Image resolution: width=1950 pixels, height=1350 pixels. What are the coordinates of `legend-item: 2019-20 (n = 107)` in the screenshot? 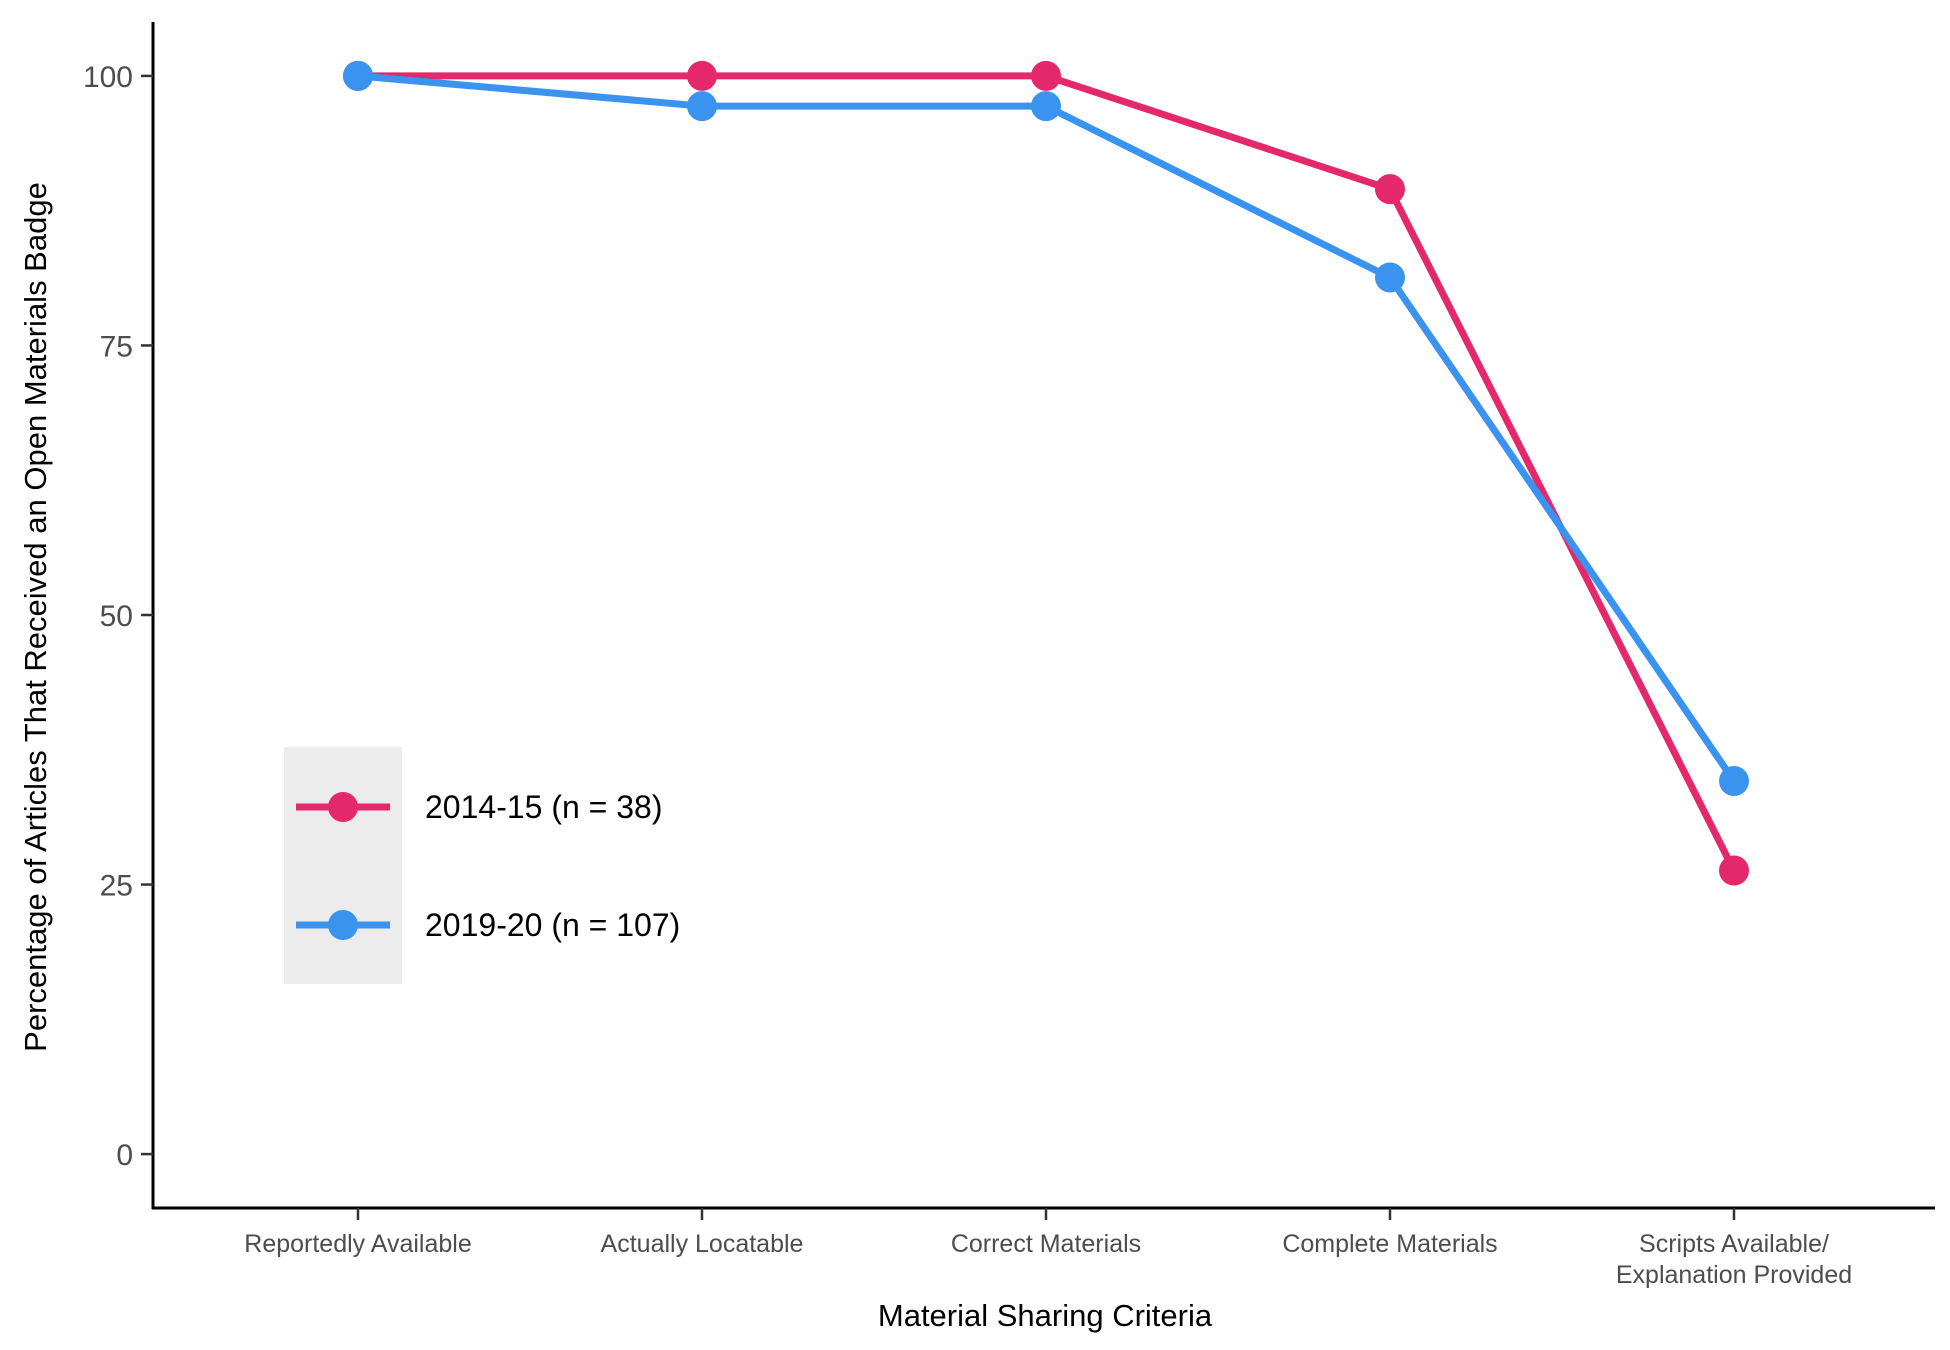 It's located at (488, 925).